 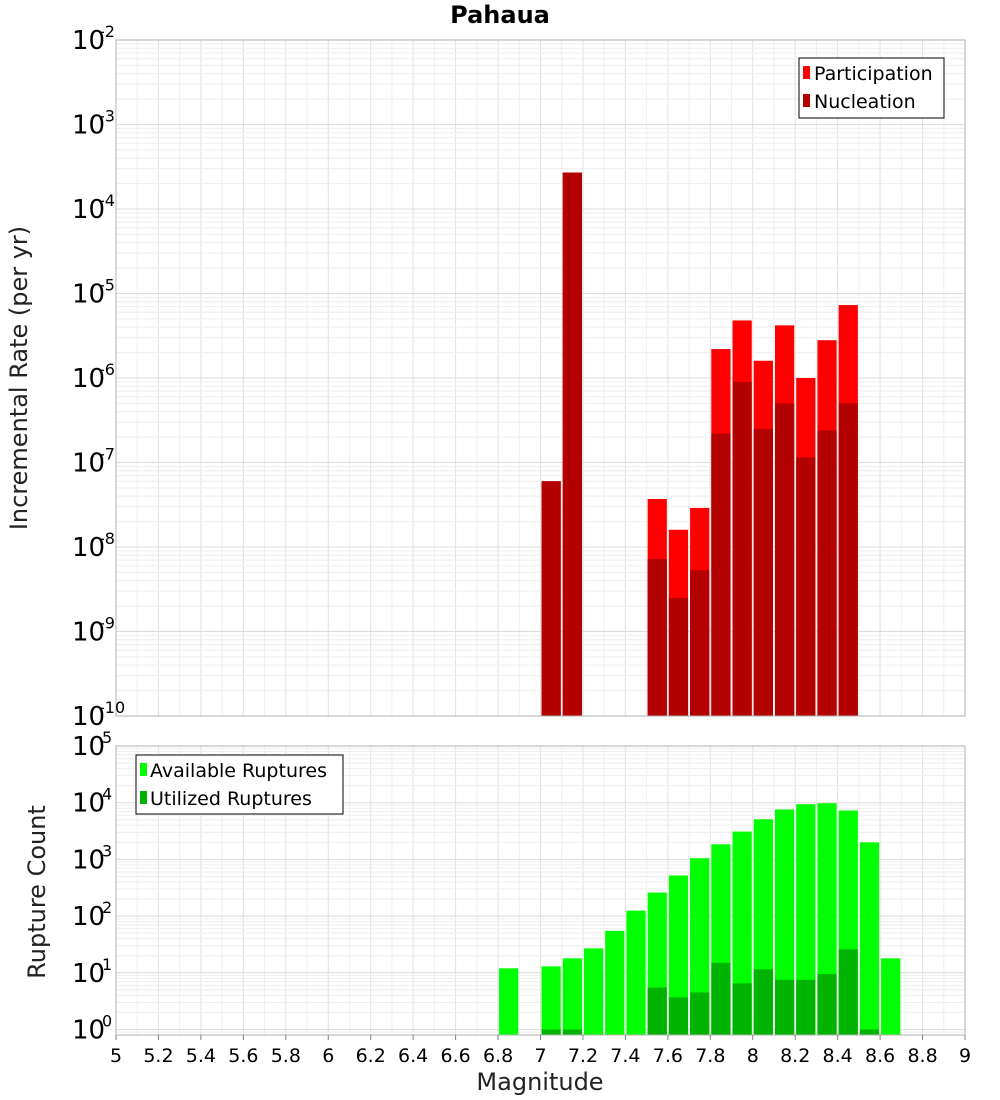 What do you see at coordinates (107, 737) in the screenshot?
I see `y-tick-exponent: 5` at bounding box center [107, 737].